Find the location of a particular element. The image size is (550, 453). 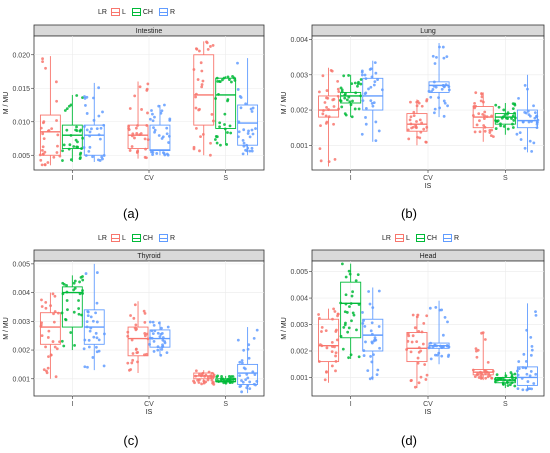

x-axis-label: IS is located at coordinates (149, 412).